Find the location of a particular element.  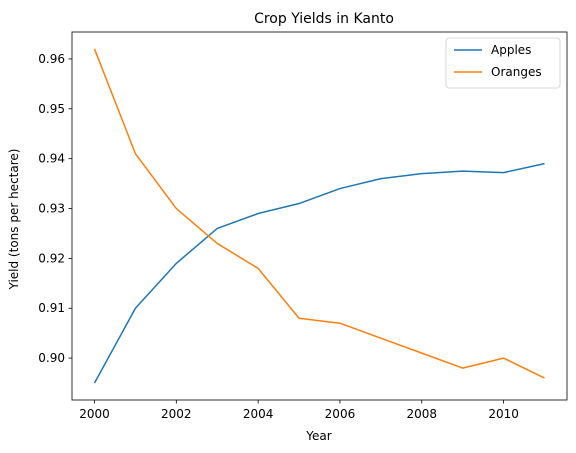

y-tick-label: 0.92 is located at coordinates (51, 258).